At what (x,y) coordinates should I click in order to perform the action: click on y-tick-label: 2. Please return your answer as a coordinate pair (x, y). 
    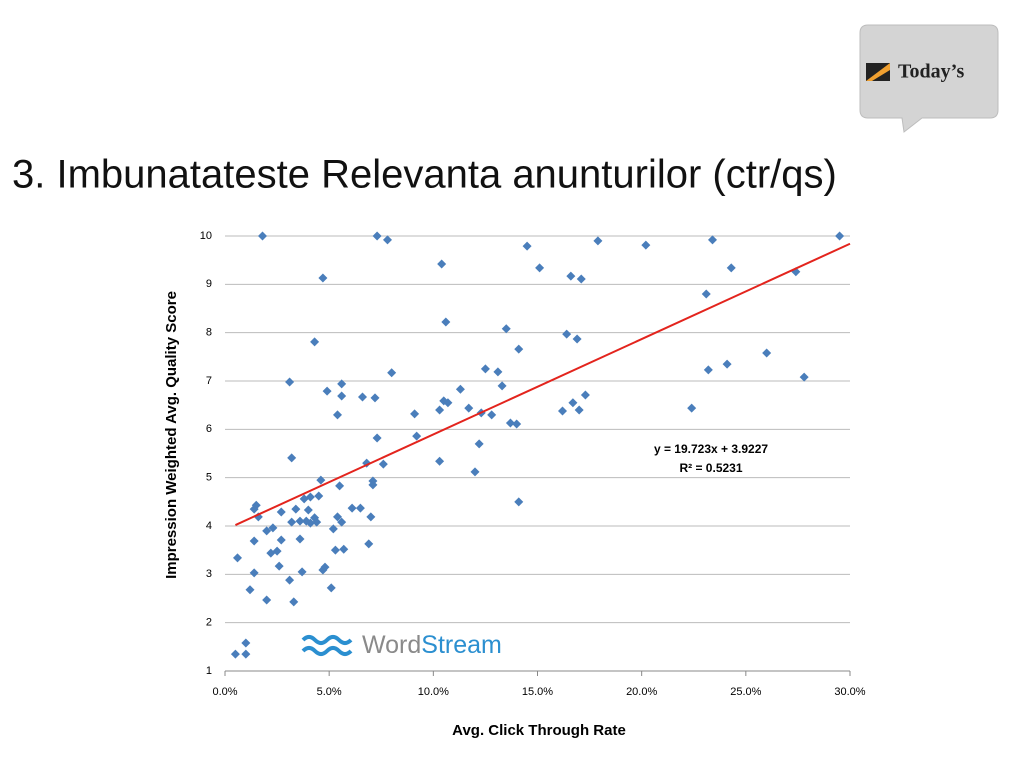
    Looking at the image, I should click on (209, 623).